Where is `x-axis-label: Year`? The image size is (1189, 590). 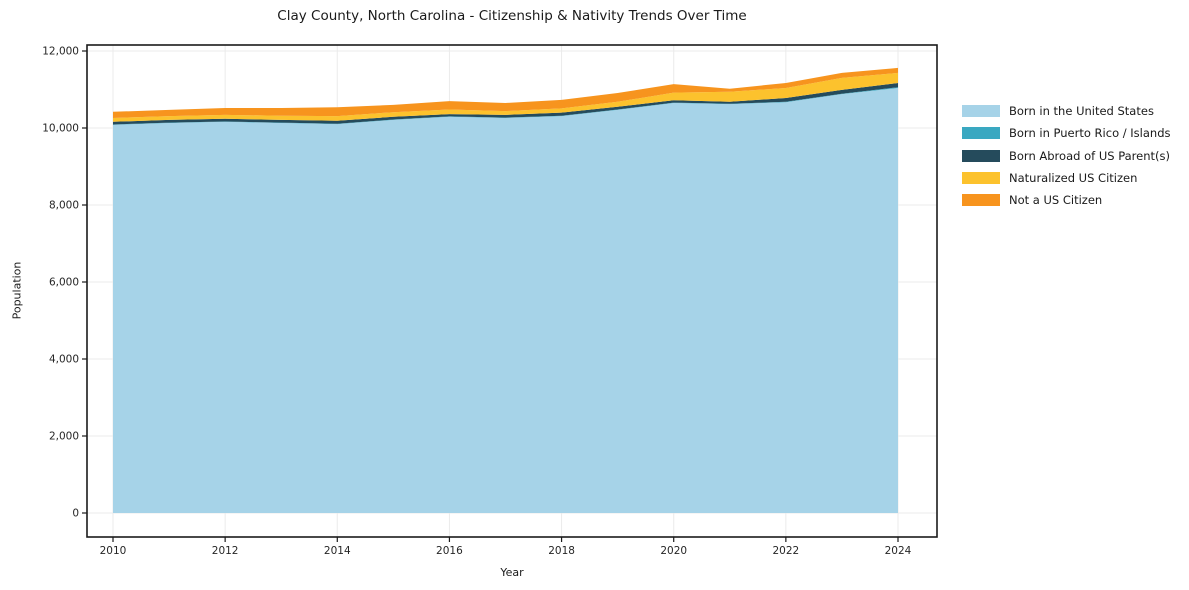 x-axis-label: Year is located at coordinates (512, 572).